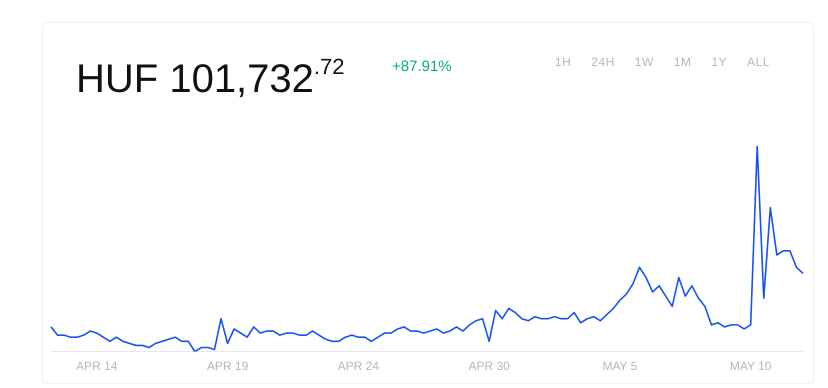  What do you see at coordinates (97, 366) in the screenshot?
I see `x-tick-label: APR 14` at bounding box center [97, 366].